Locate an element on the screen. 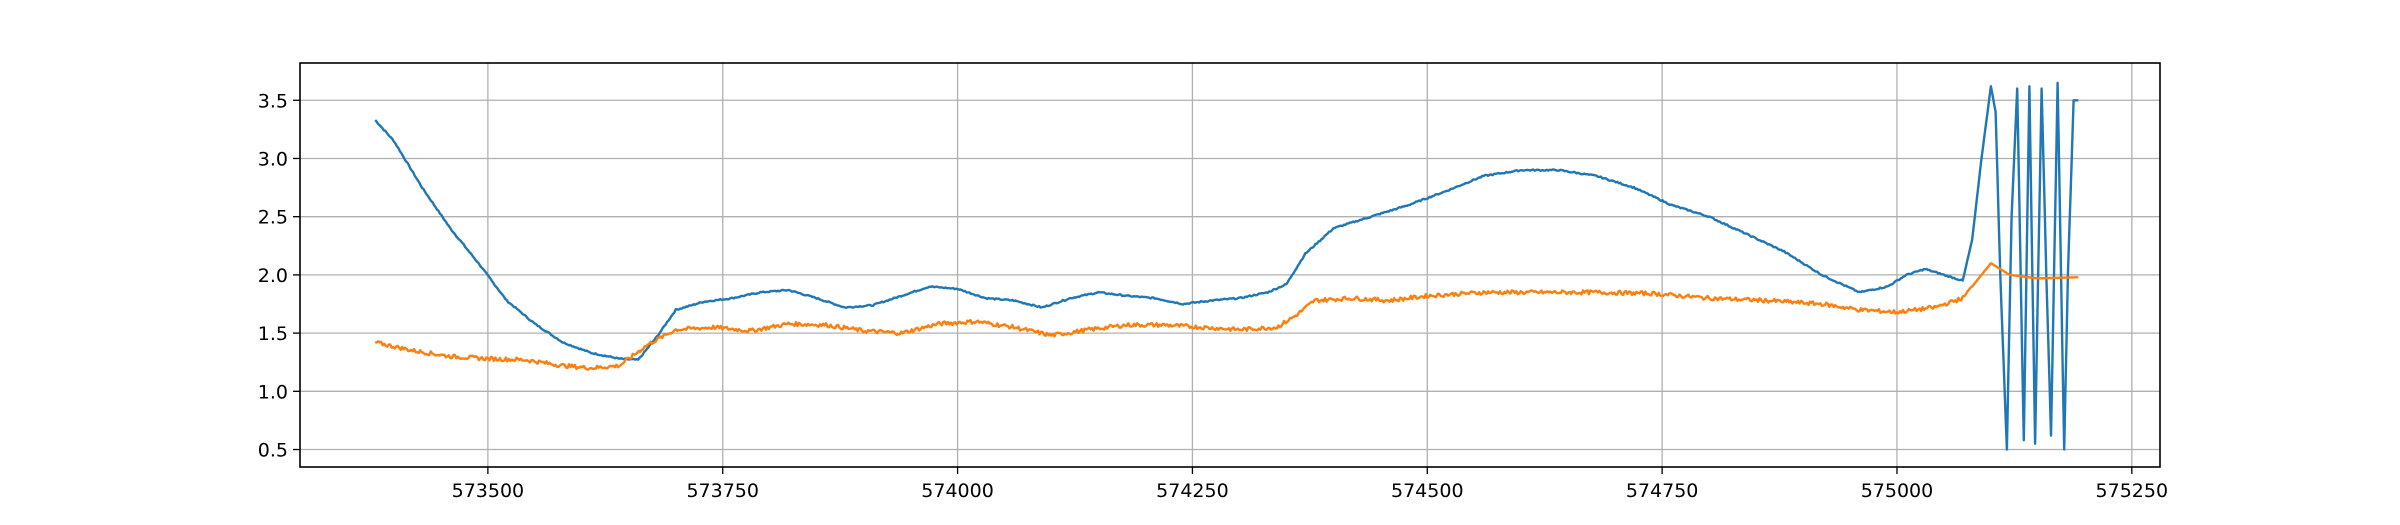 Image resolution: width=2400 pixels, height=525 pixels. x-tick-label: 574750 is located at coordinates (1662, 491).